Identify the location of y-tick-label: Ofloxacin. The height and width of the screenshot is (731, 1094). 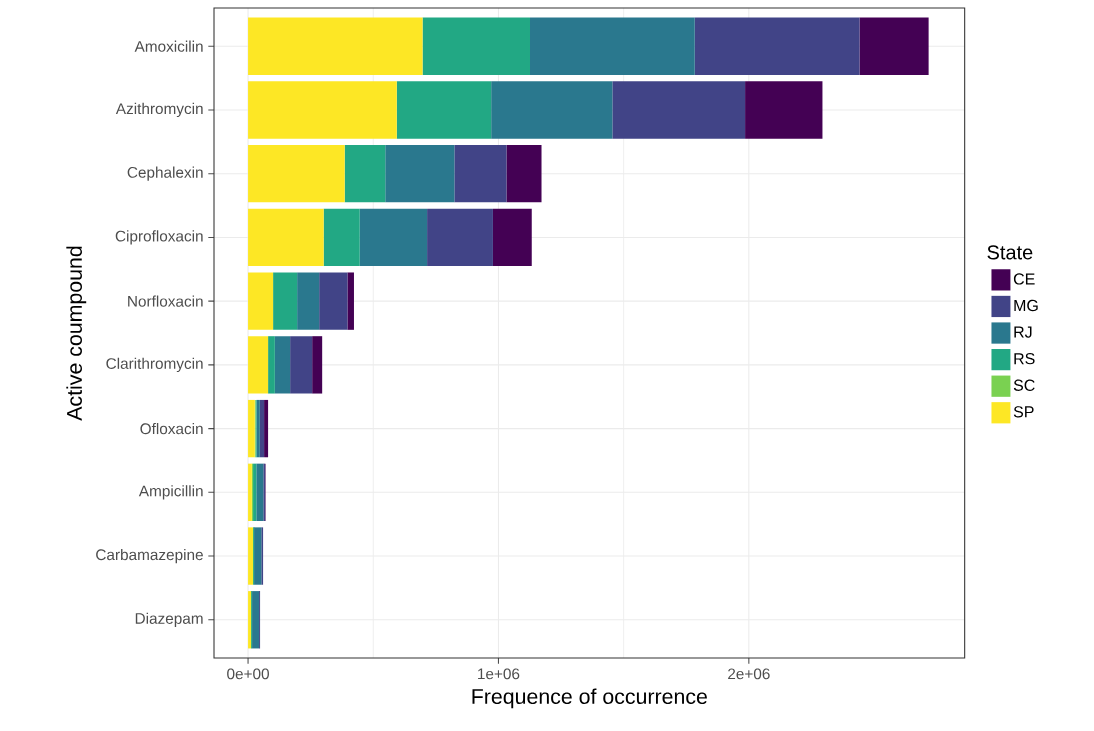
(171, 428).